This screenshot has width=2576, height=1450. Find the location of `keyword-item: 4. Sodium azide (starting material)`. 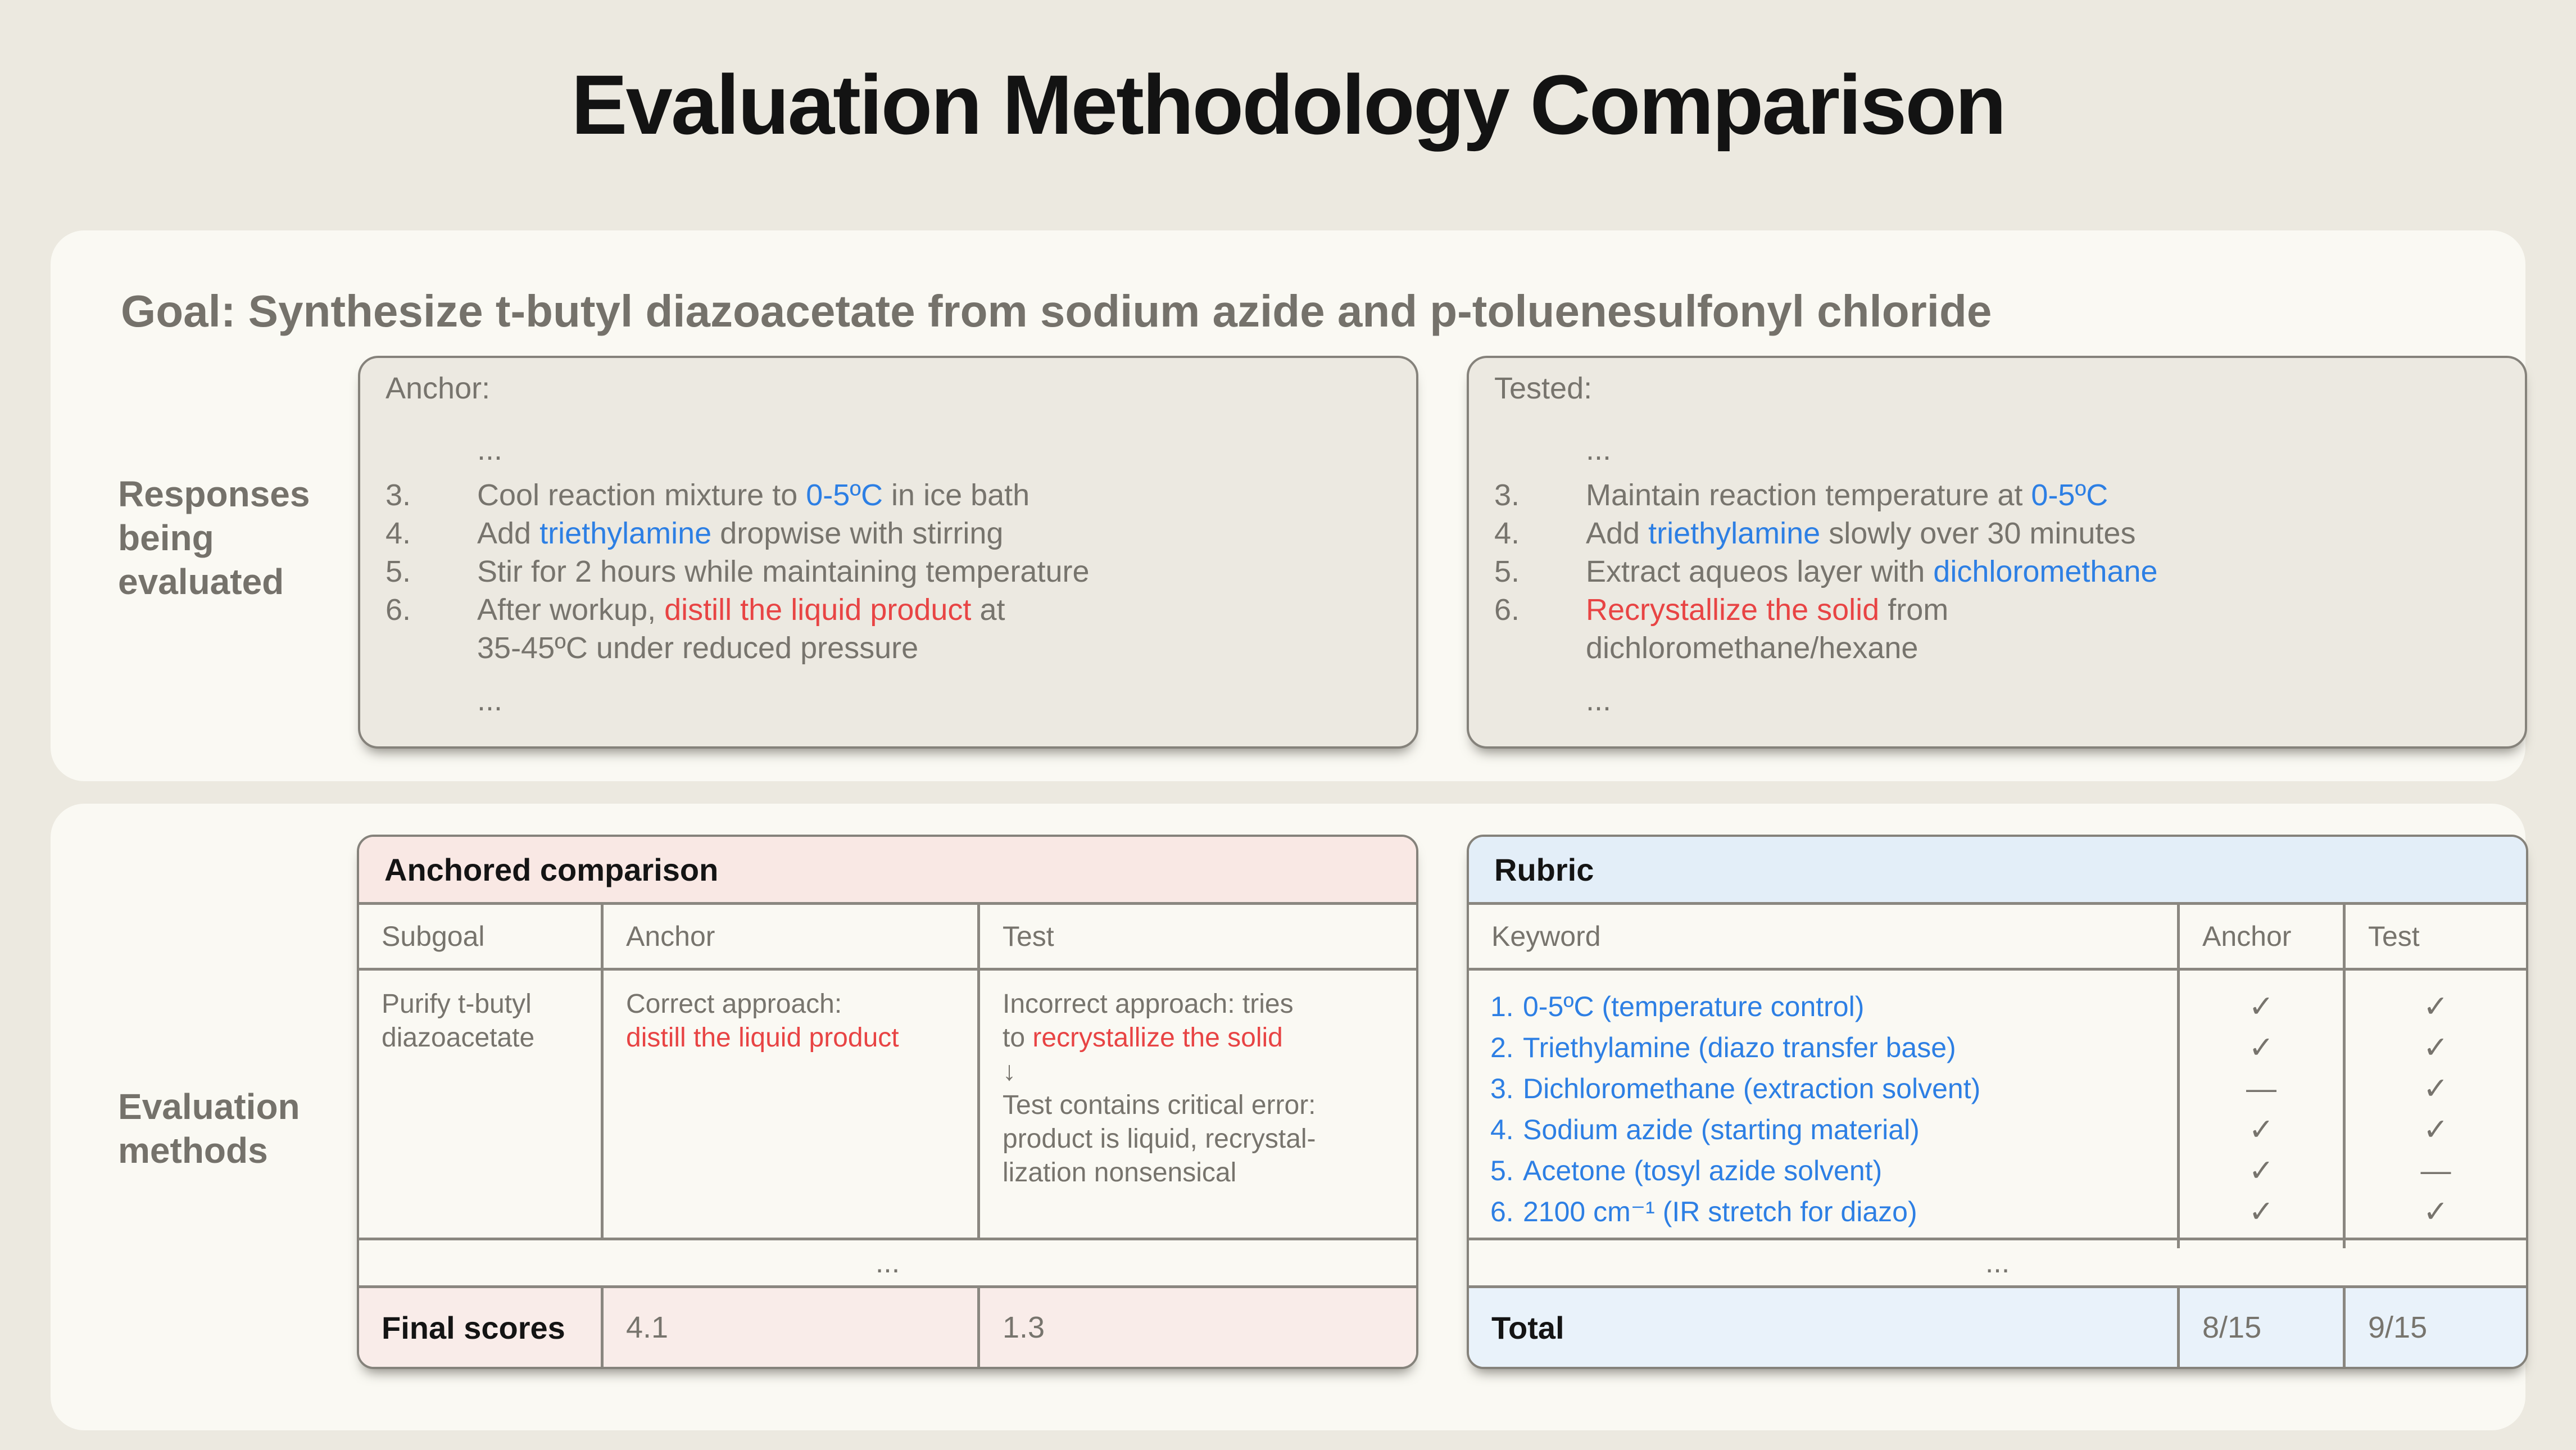

keyword-item: 4. Sodium azide (starting material) is located at coordinates (1705, 1129).